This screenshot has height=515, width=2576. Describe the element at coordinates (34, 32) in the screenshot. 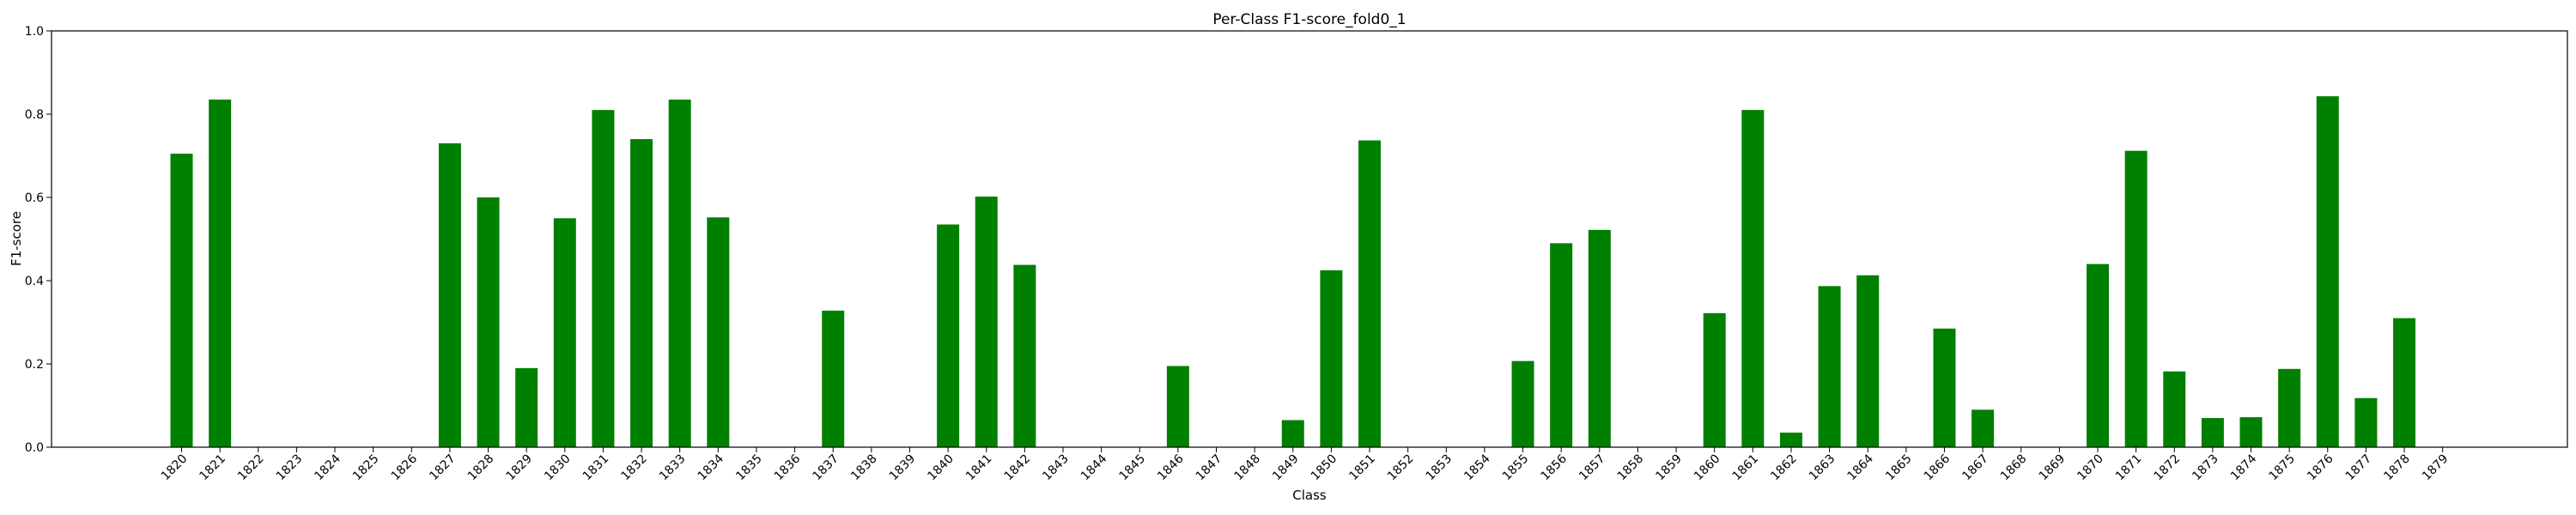

I see `y-tick-label: 1.0` at that location.